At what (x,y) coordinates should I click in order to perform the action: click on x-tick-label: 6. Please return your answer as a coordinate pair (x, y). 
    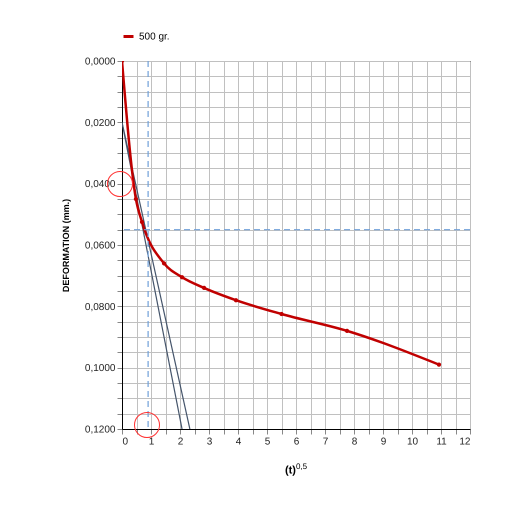
    Looking at the image, I should click on (297, 442).